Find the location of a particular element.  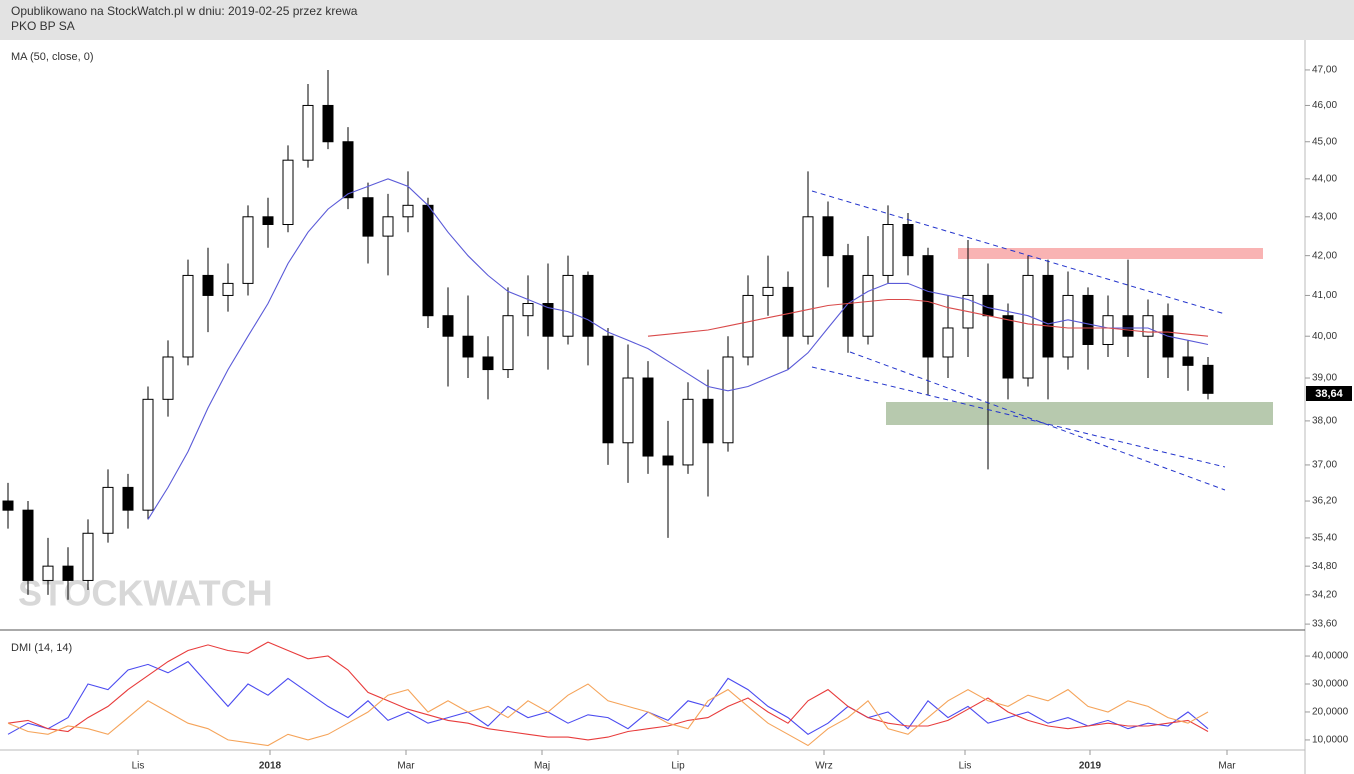

y-tick-label: 45,00 is located at coordinates (1324, 141).